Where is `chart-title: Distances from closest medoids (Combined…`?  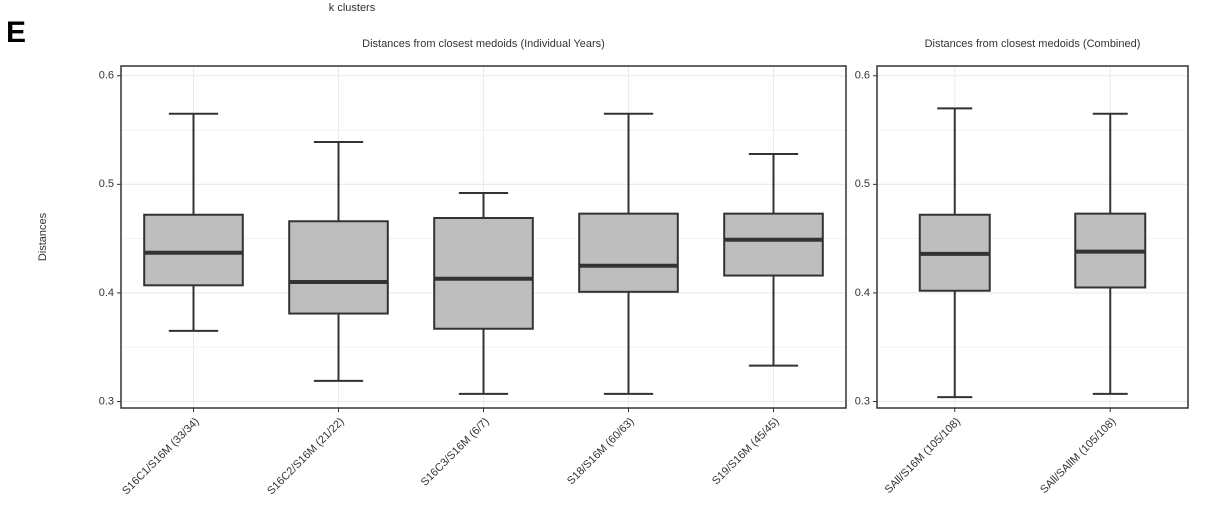
chart-title: Distances from closest medoids (Combined… is located at coordinates (1033, 44).